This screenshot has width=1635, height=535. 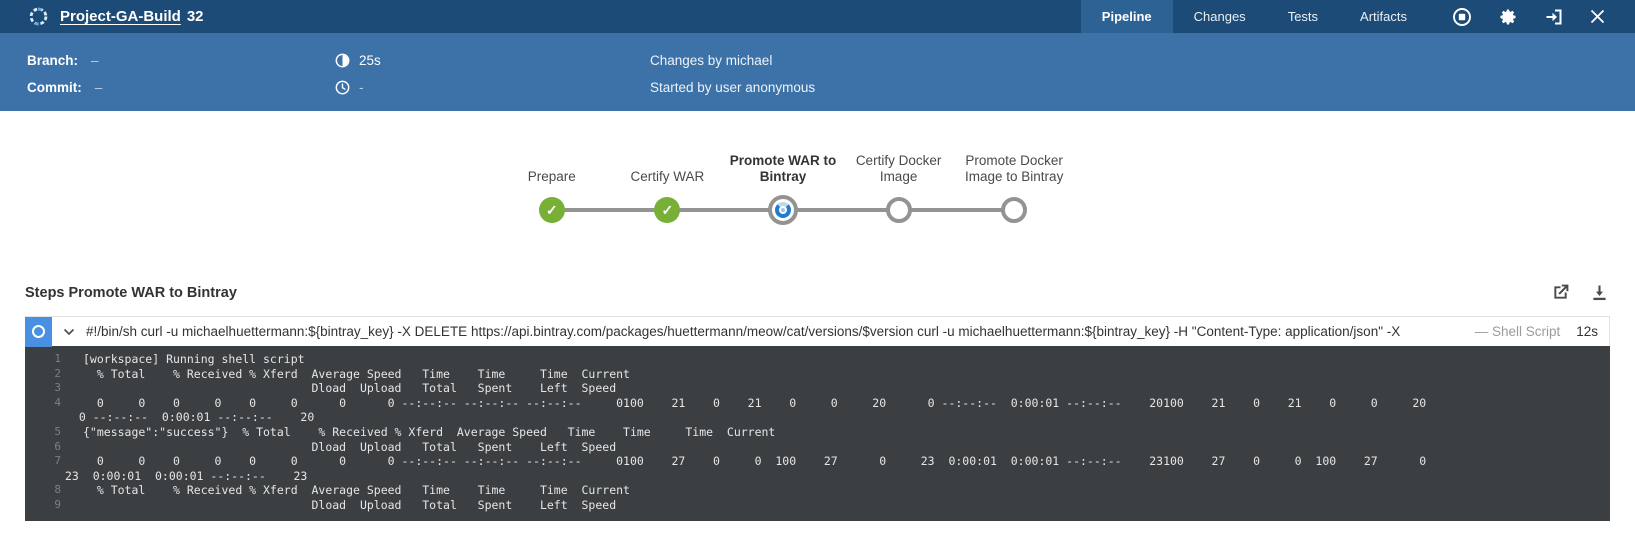 I want to click on line-number: 1, so click(x=57, y=358).